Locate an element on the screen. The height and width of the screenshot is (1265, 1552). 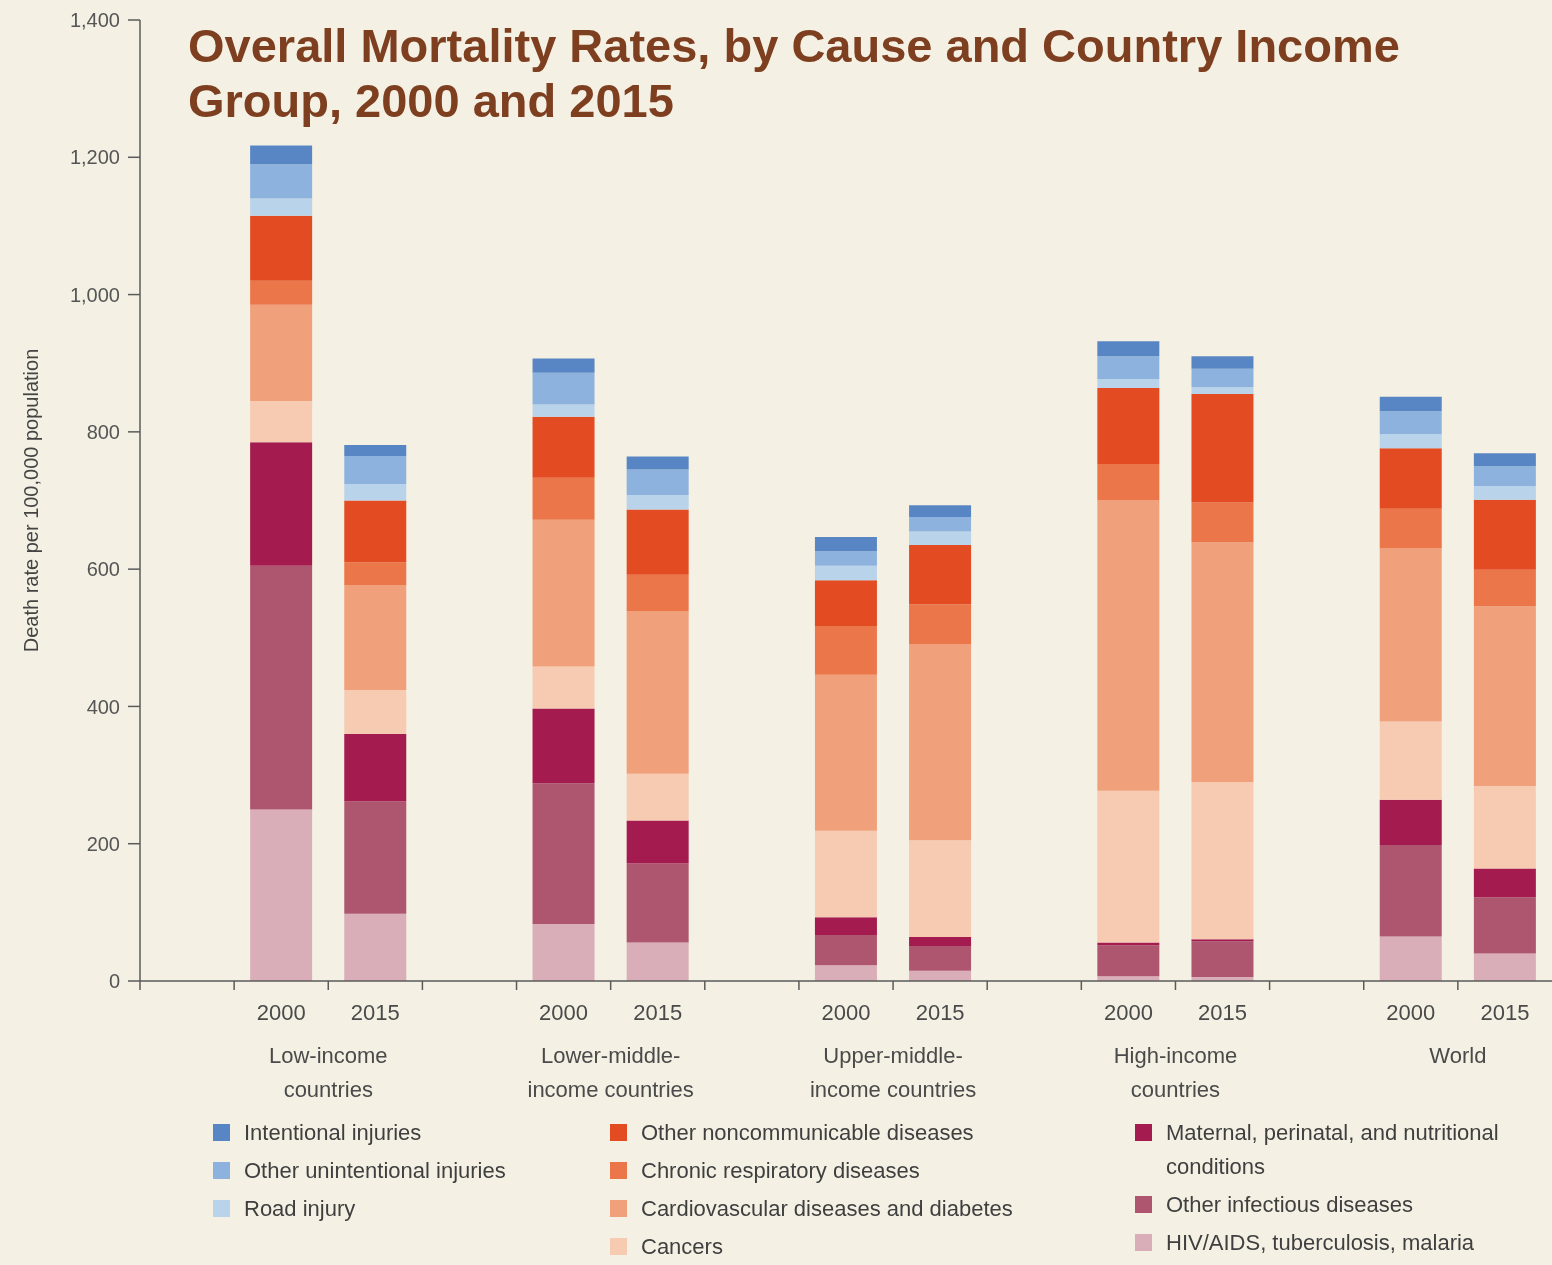
legend-label: Other infectious diseases is located at coordinates (1290, 1205).